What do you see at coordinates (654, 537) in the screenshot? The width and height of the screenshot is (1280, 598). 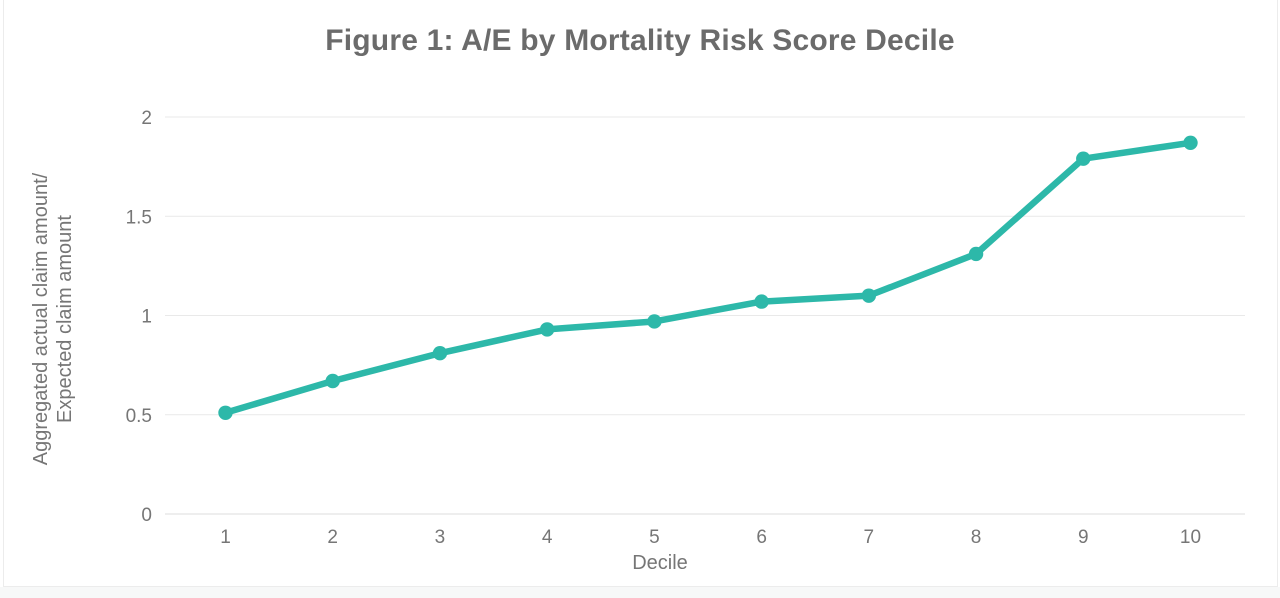 I see `x-tick-label: 5` at bounding box center [654, 537].